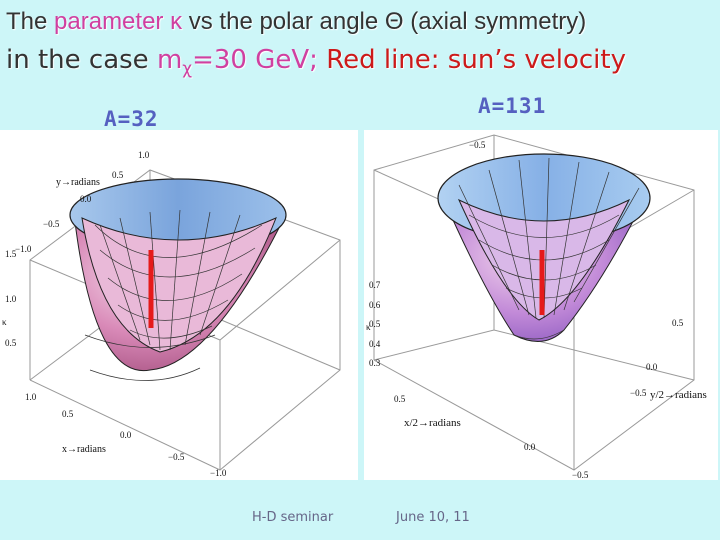  Describe the element at coordinates (384, 21) in the screenshot. I see `title-text-rest: vs the polar angle Θ (axial symmetry)` at that location.